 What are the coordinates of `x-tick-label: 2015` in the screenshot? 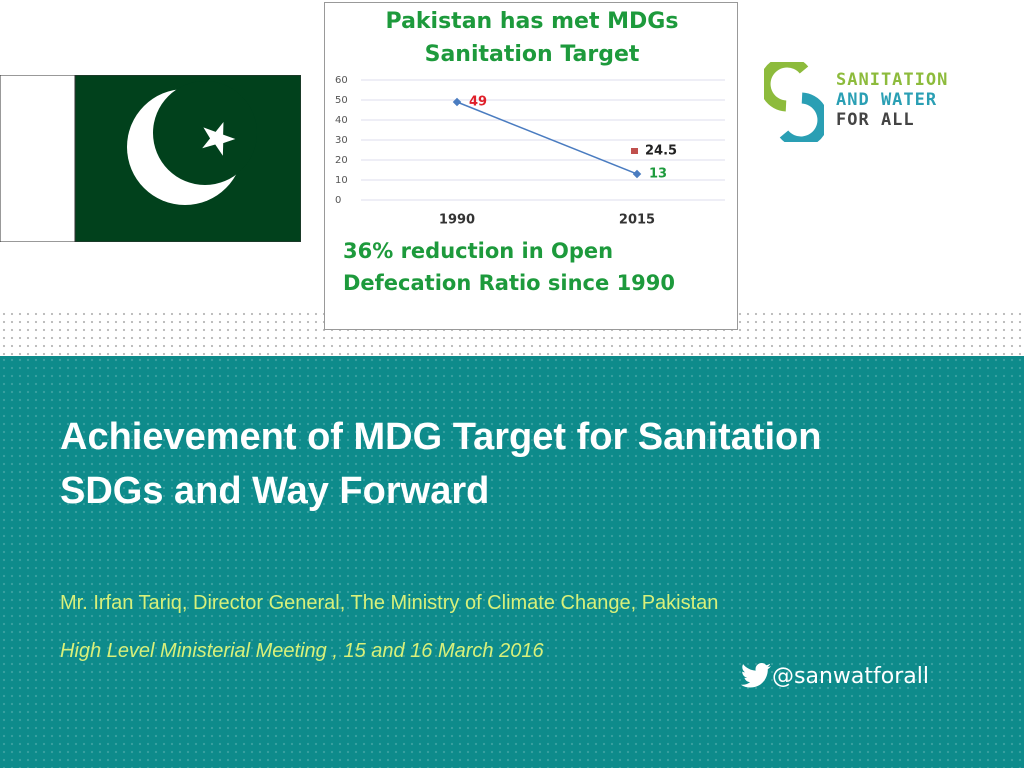 It's located at (637, 220).